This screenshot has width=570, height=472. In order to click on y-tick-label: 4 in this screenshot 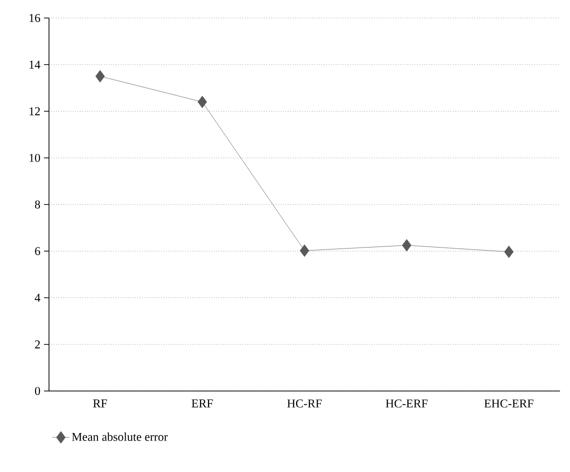, I will do `click(37, 298)`.